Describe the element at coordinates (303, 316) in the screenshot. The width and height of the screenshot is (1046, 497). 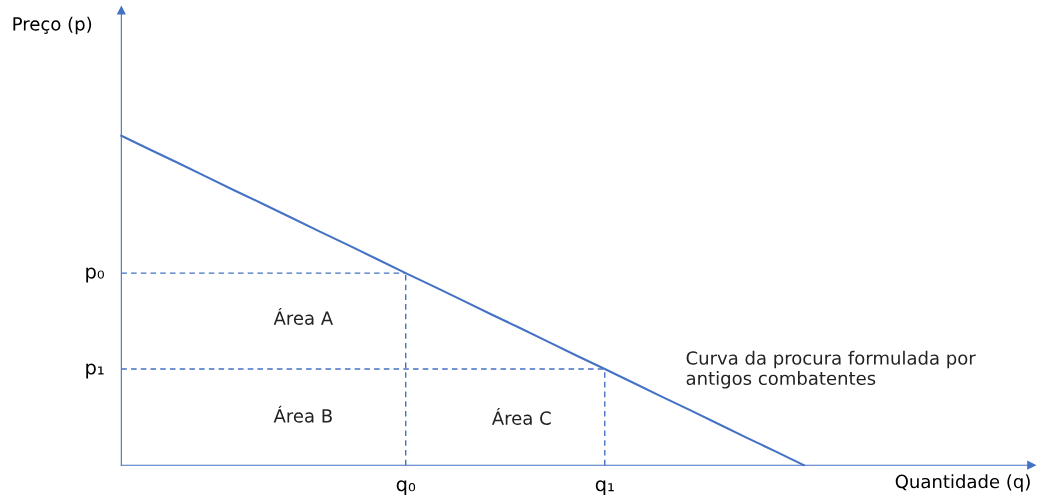
I see `annotation: Área A` at that location.